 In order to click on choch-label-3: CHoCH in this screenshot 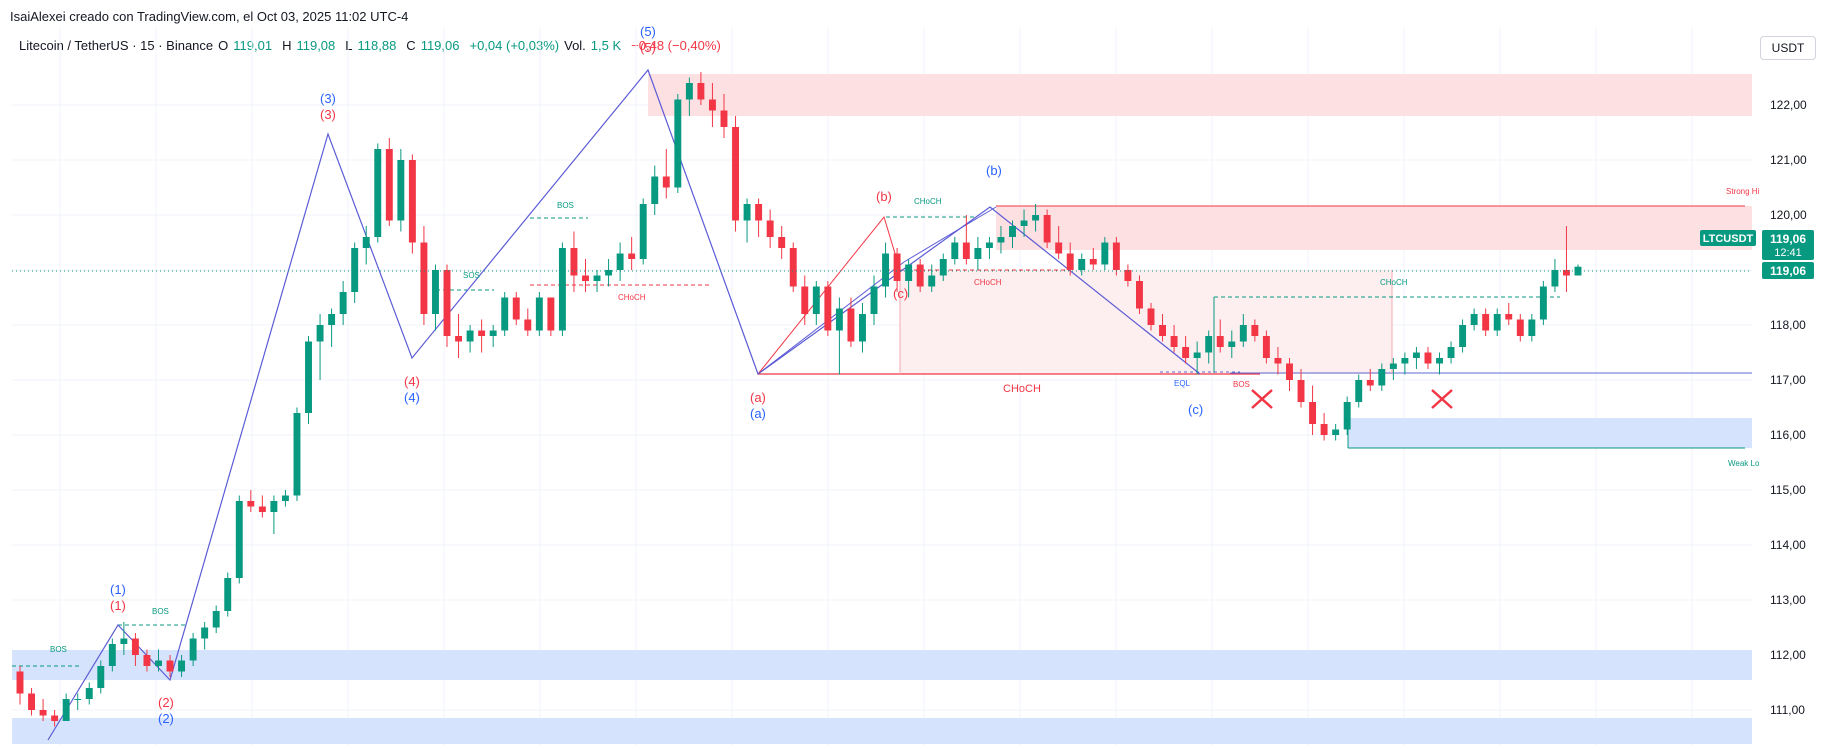, I will do `click(988, 282)`.